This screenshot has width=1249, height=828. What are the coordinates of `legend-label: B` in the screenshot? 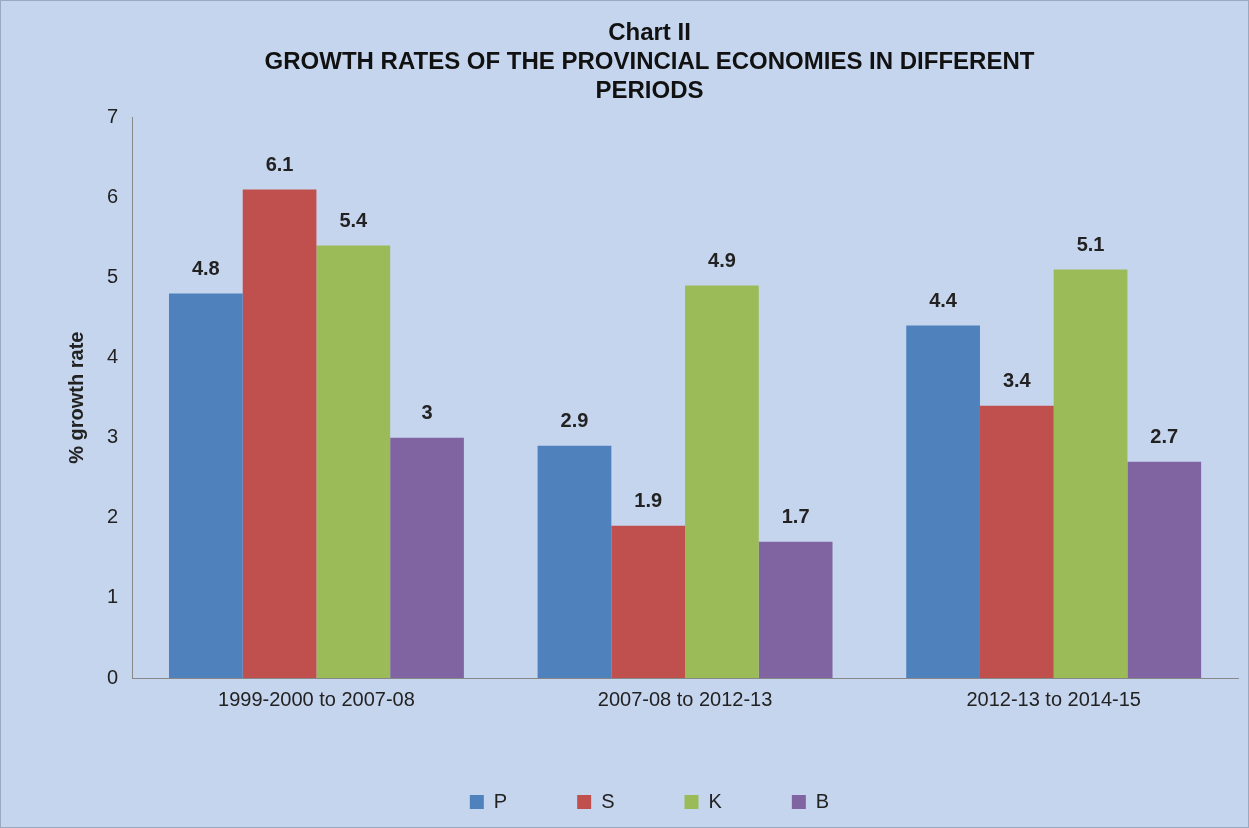 It's located at (822, 800).